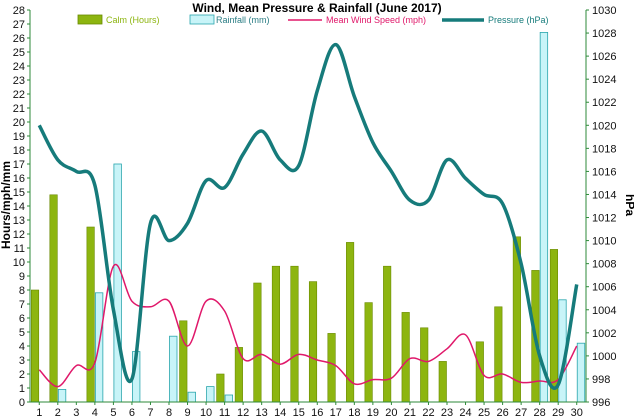 This screenshot has height=418, width=634. Describe the element at coordinates (628, 205) in the screenshot. I see `y2-axis-title: hPa` at that location.